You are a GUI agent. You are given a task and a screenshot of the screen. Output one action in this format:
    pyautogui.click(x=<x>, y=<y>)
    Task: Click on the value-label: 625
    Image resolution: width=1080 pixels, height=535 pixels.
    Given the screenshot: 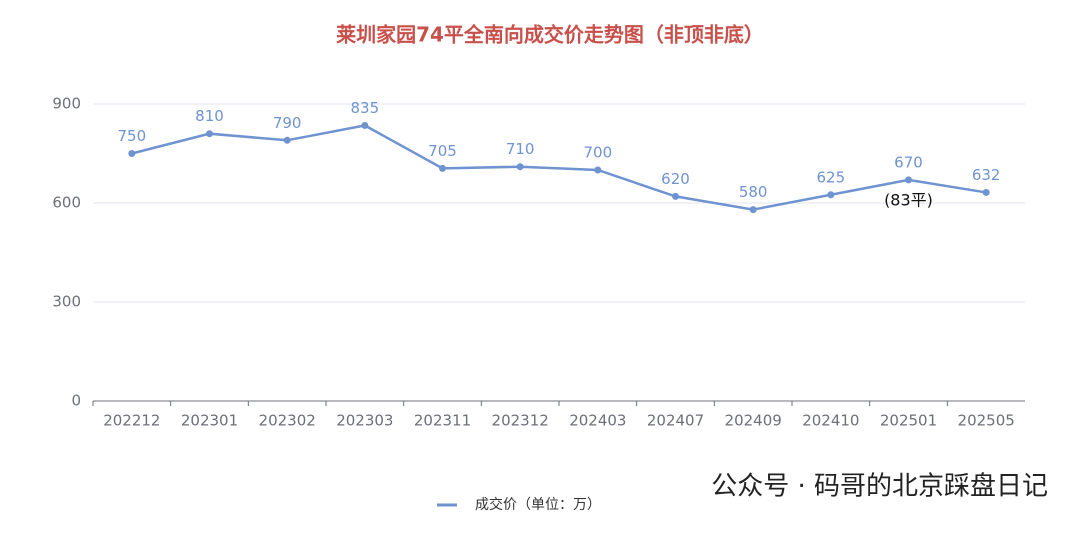 What is the action you would take?
    pyautogui.click(x=831, y=177)
    